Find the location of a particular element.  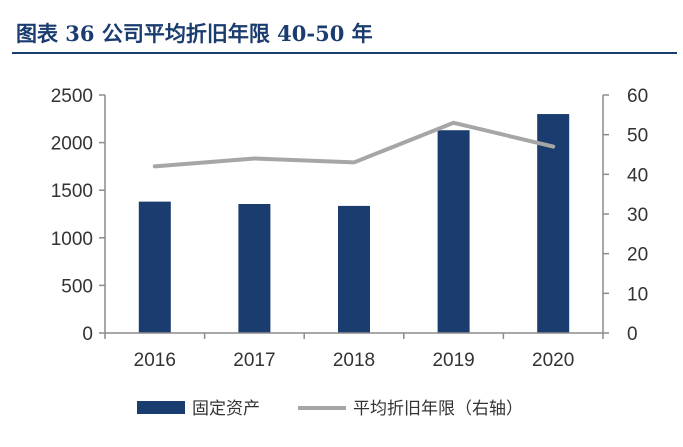

line-series is located at coordinates (354, 144).